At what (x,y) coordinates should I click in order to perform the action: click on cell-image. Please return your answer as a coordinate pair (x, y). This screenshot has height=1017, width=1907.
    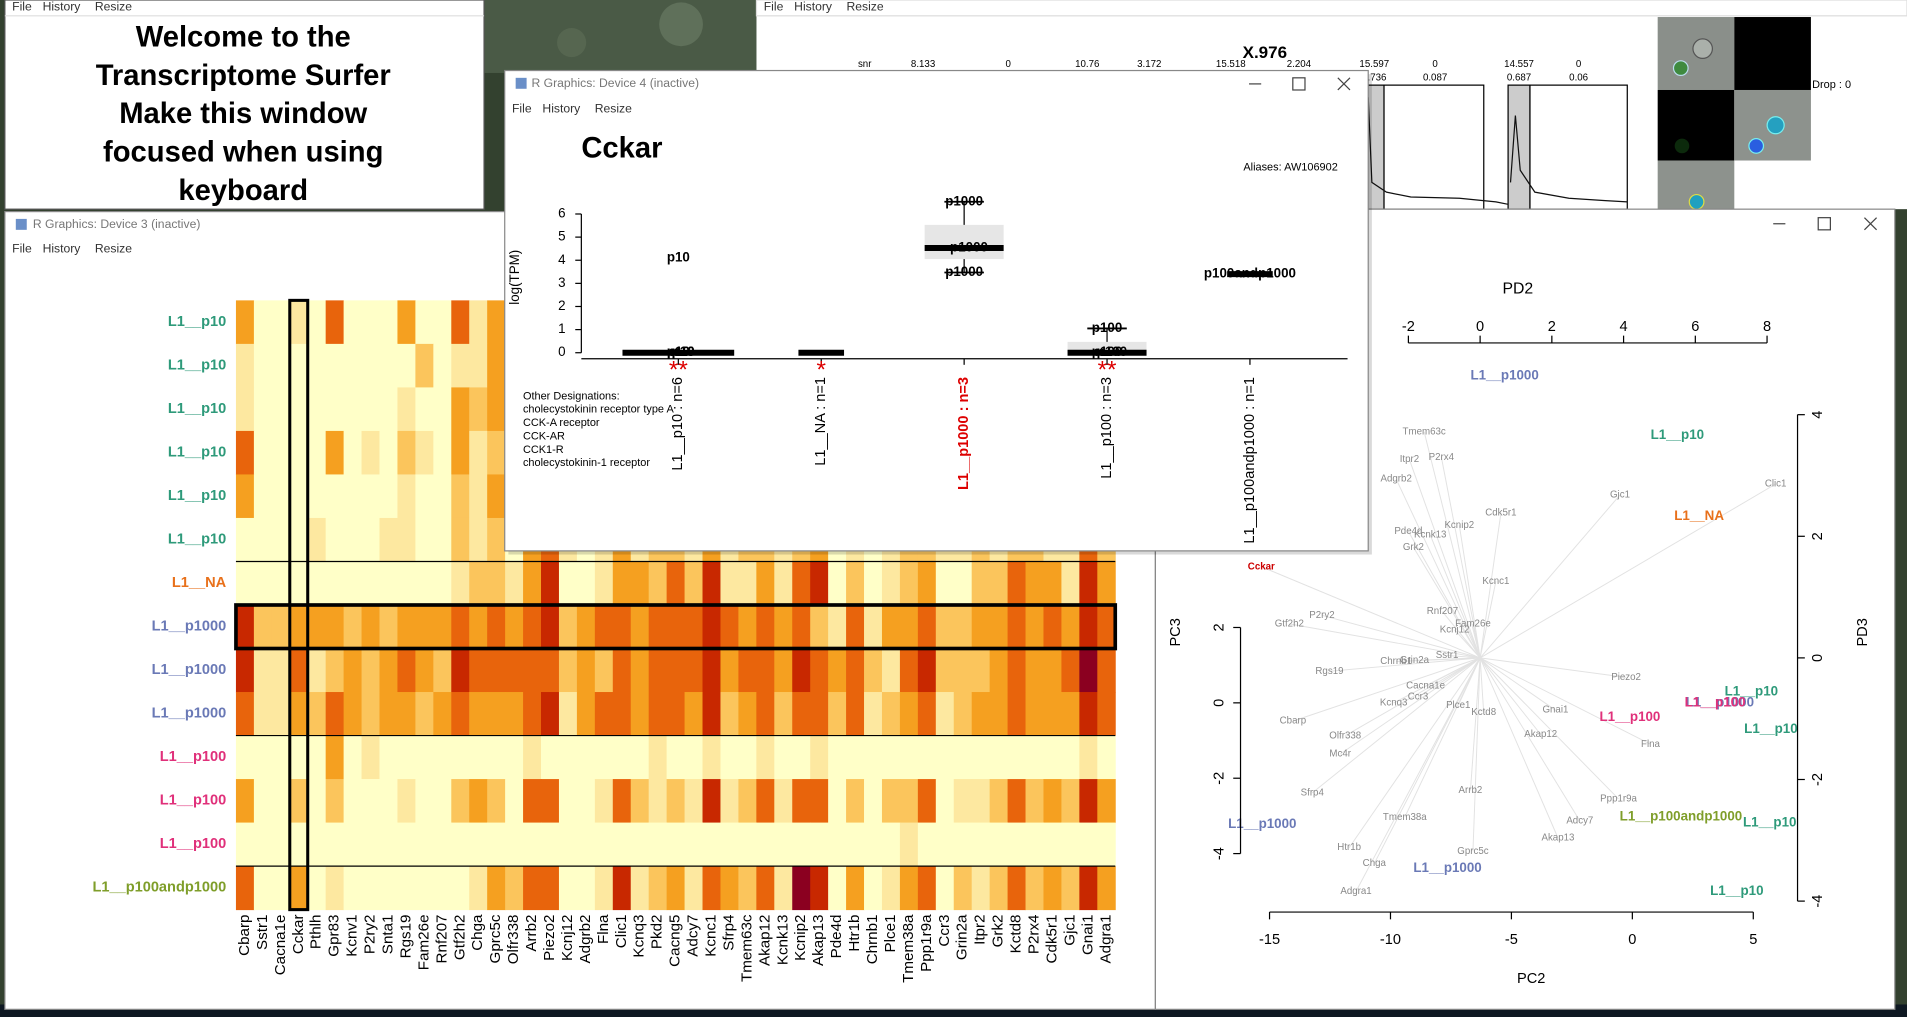
    Looking at the image, I should click on (1680, 68).